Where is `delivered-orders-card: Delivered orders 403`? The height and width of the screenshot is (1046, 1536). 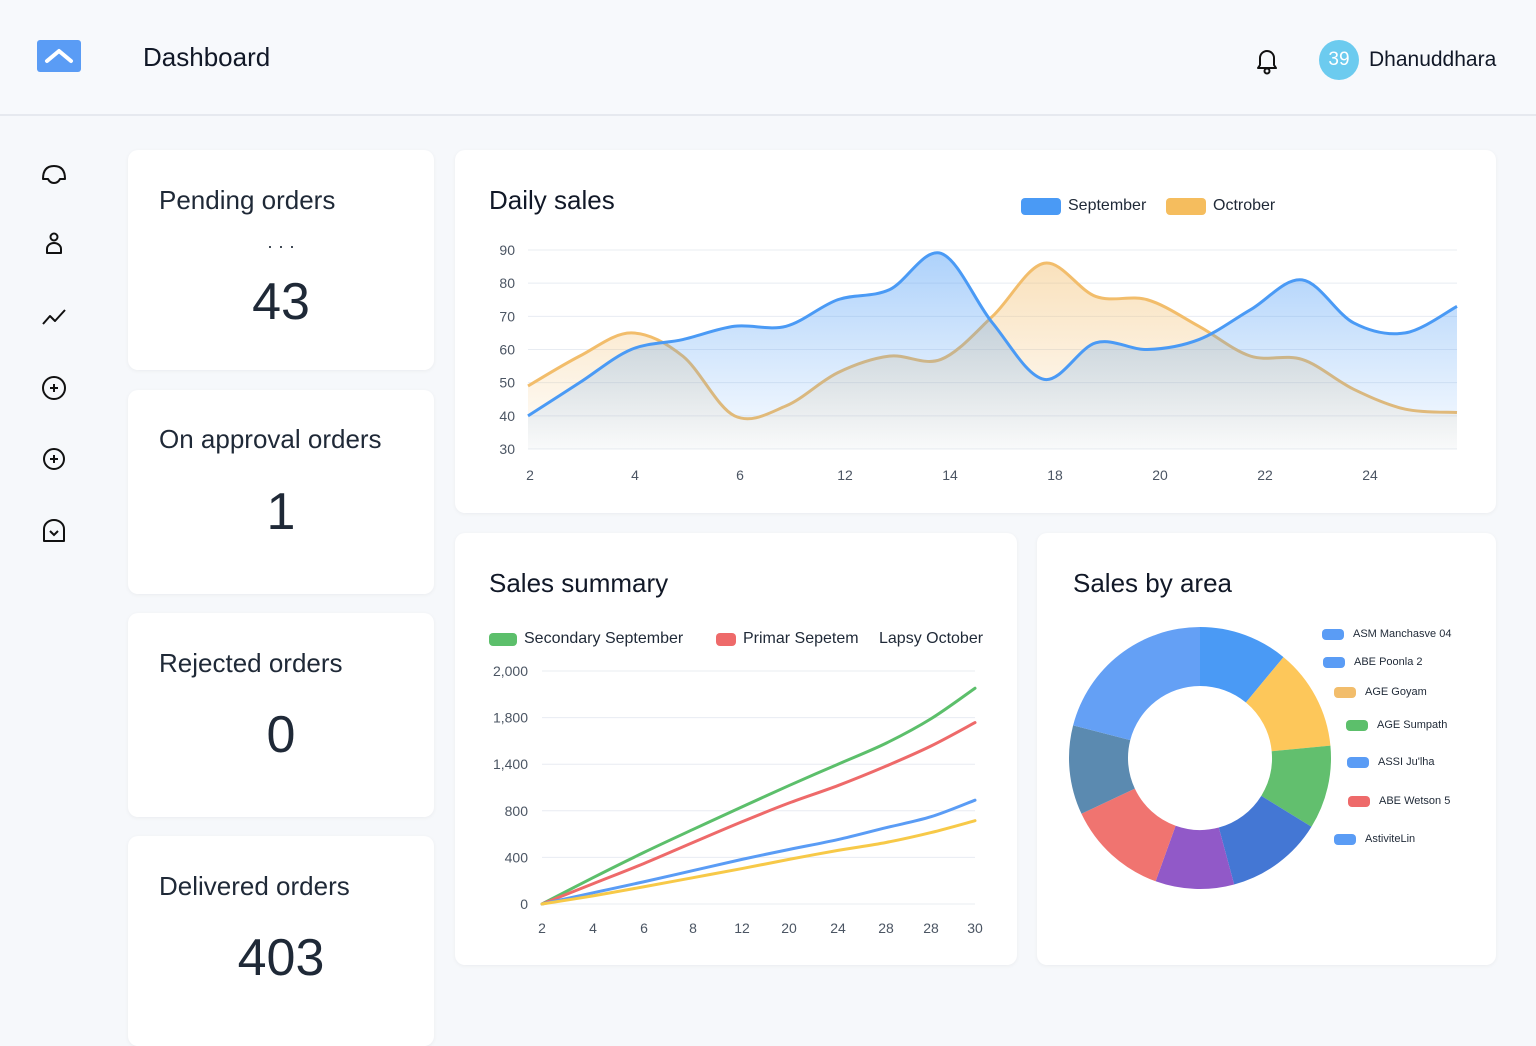 delivered-orders-card: Delivered orders 403 is located at coordinates (281, 941).